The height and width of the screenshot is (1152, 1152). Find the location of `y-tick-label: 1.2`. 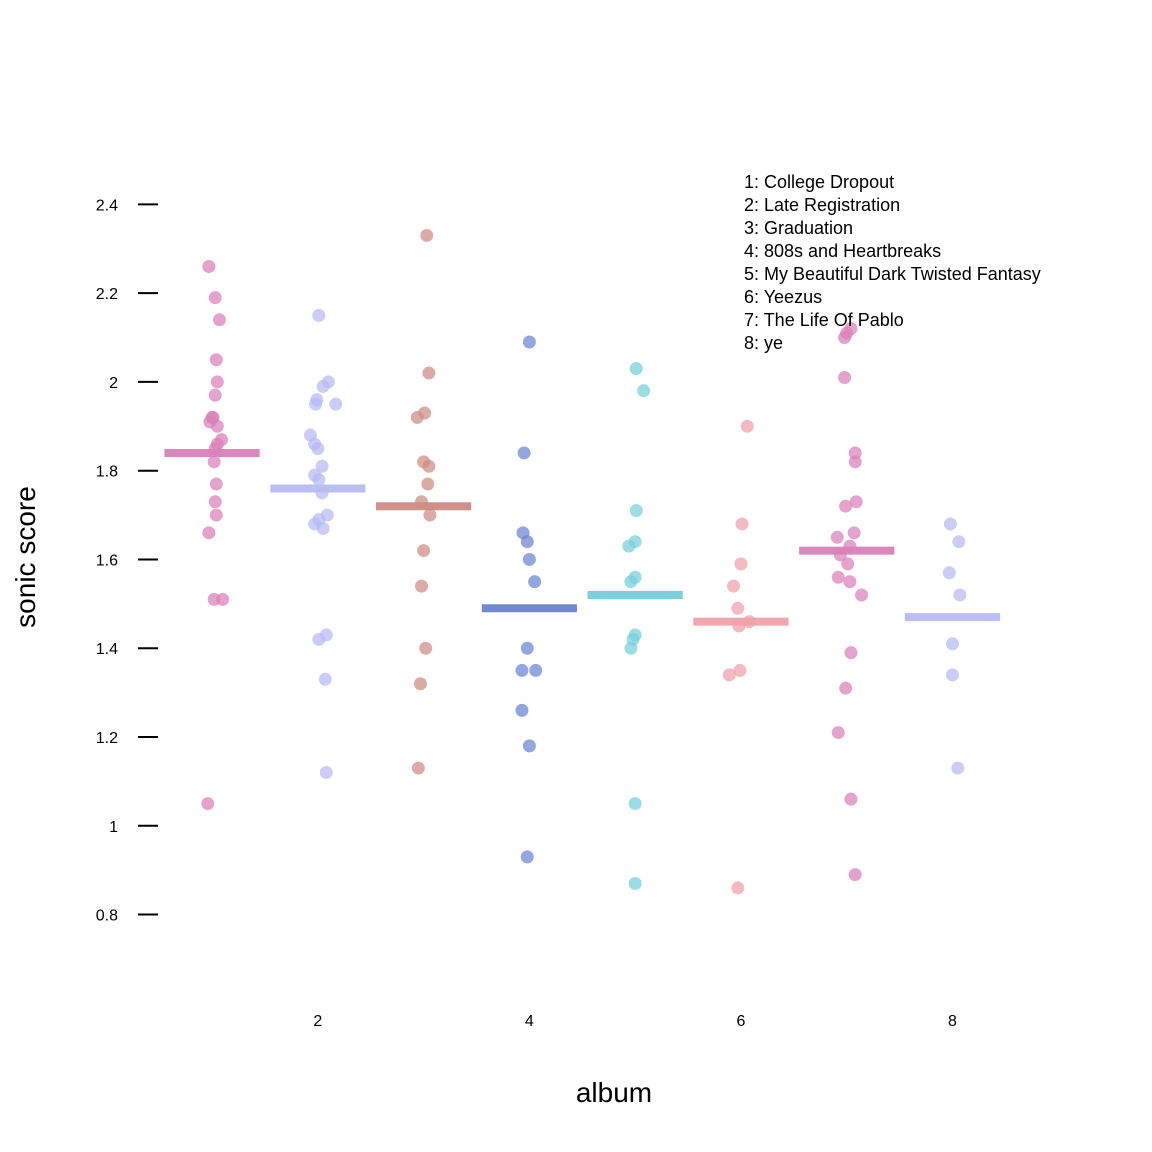

y-tick-label: 1.2 is located at coordinates (107, 738).